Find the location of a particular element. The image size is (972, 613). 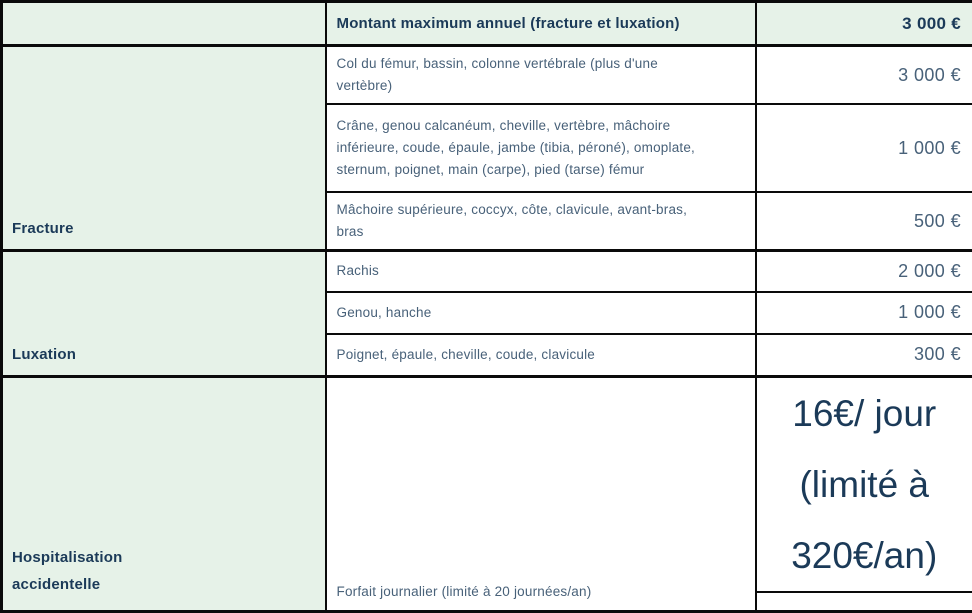

section-label-hospitalisation: Hospitalisation accidentelle is located at coordinates (164, 494).